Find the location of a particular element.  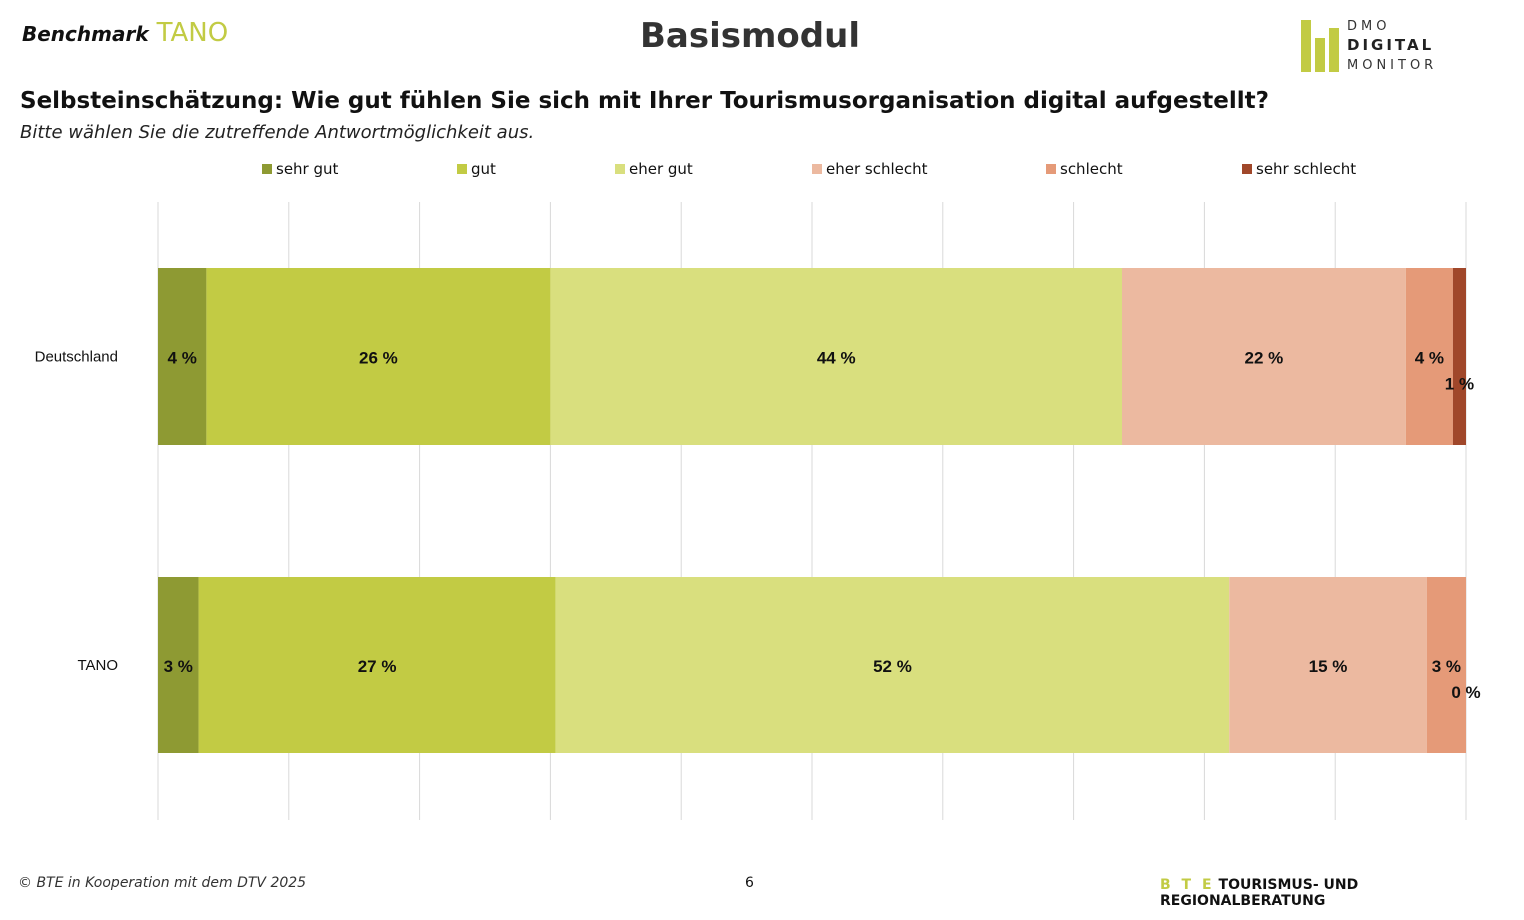

category-label: TANO is located at coordinates (97, 665).